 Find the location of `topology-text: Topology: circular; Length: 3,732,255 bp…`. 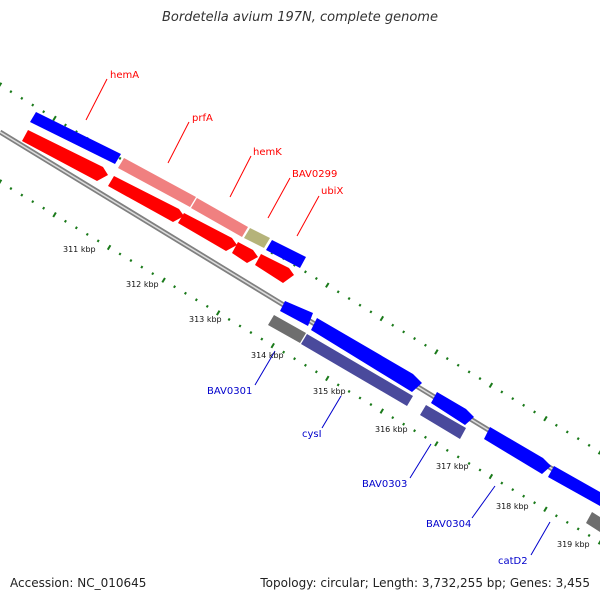

topology-text: Topology: circular; Length: 3,732,255 bp… is located at coordinates (425, 583).